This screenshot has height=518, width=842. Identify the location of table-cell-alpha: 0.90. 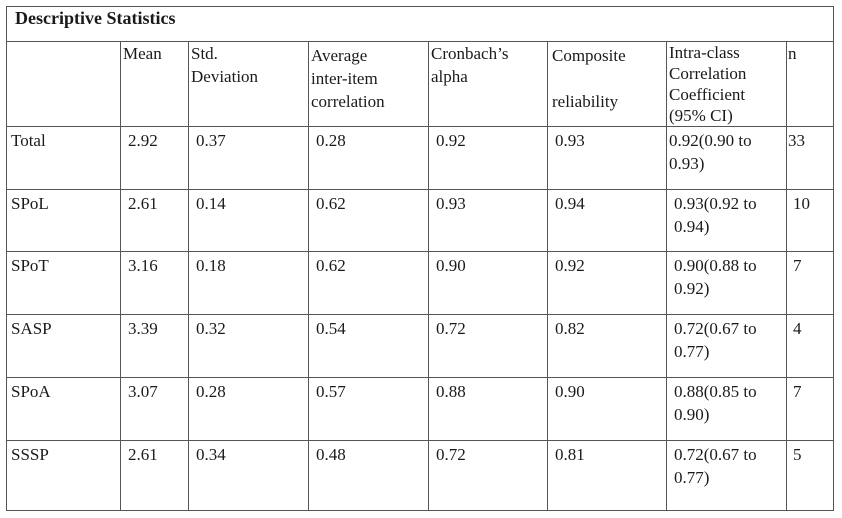
(451, 265).